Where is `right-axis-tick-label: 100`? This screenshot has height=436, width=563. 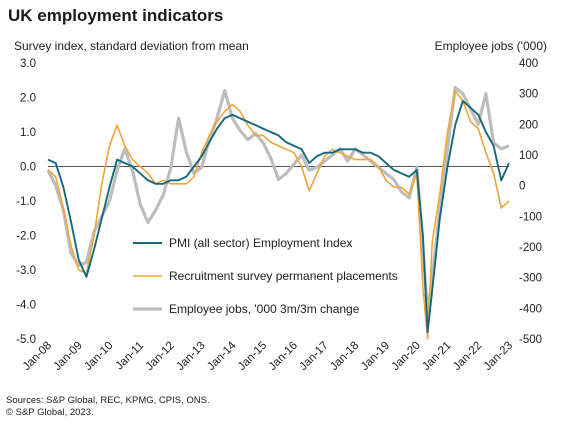 right-axis-tick-label: 100 is located at coordinates (528, 156).